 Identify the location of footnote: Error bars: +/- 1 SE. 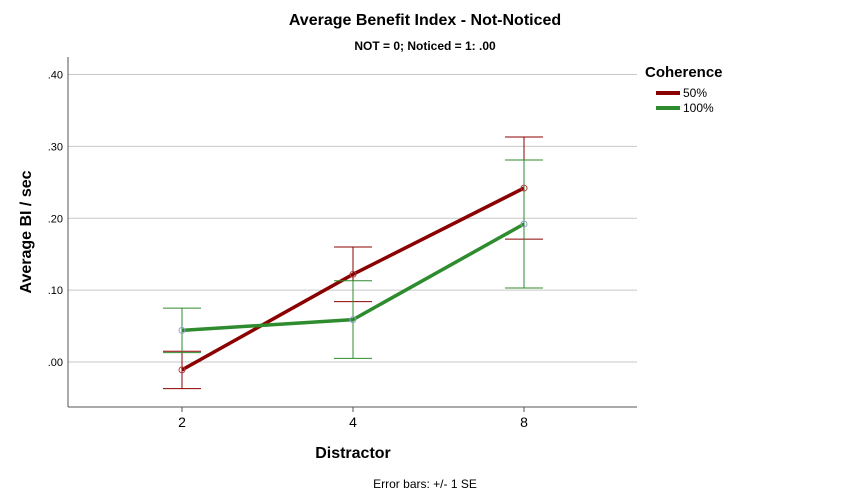
(425, 484).